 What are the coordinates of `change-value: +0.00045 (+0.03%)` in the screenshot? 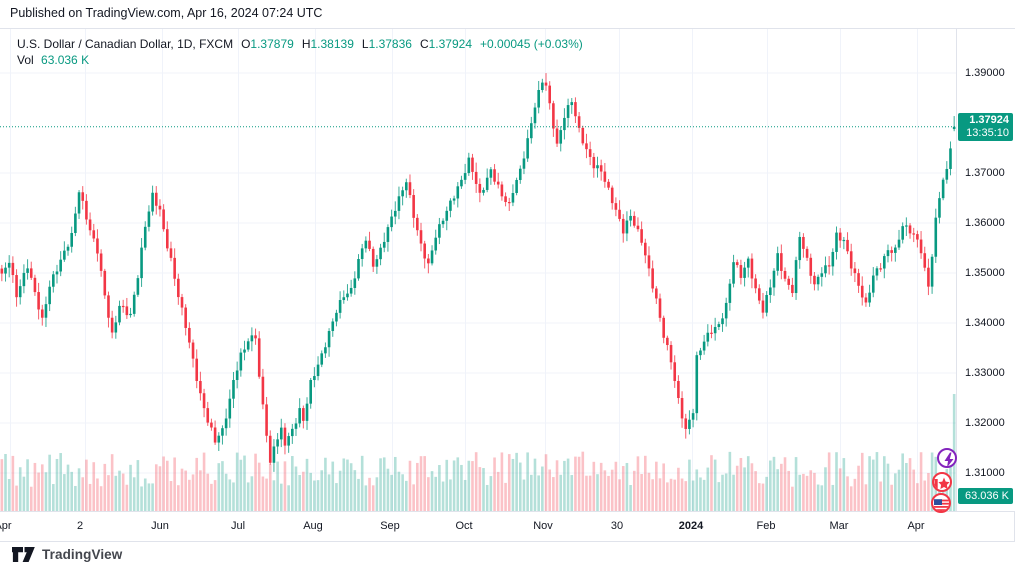 It's located at (531, 44).